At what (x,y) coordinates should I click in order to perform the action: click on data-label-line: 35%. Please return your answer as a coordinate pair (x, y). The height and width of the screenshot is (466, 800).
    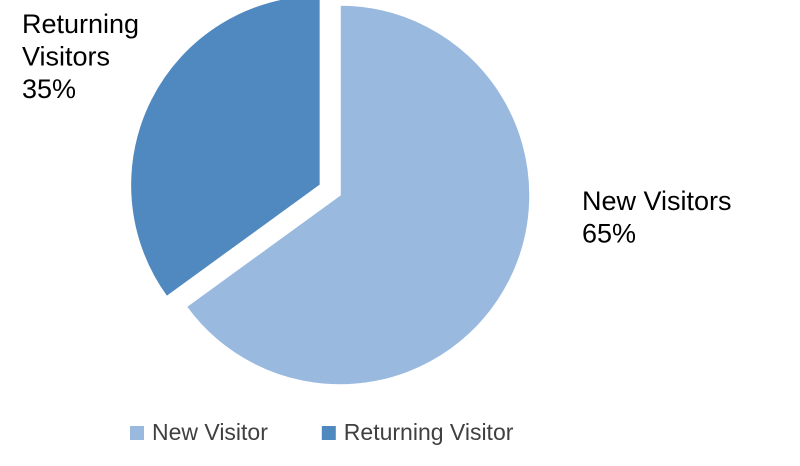
    Looking at the image, I should click on (49, 89).